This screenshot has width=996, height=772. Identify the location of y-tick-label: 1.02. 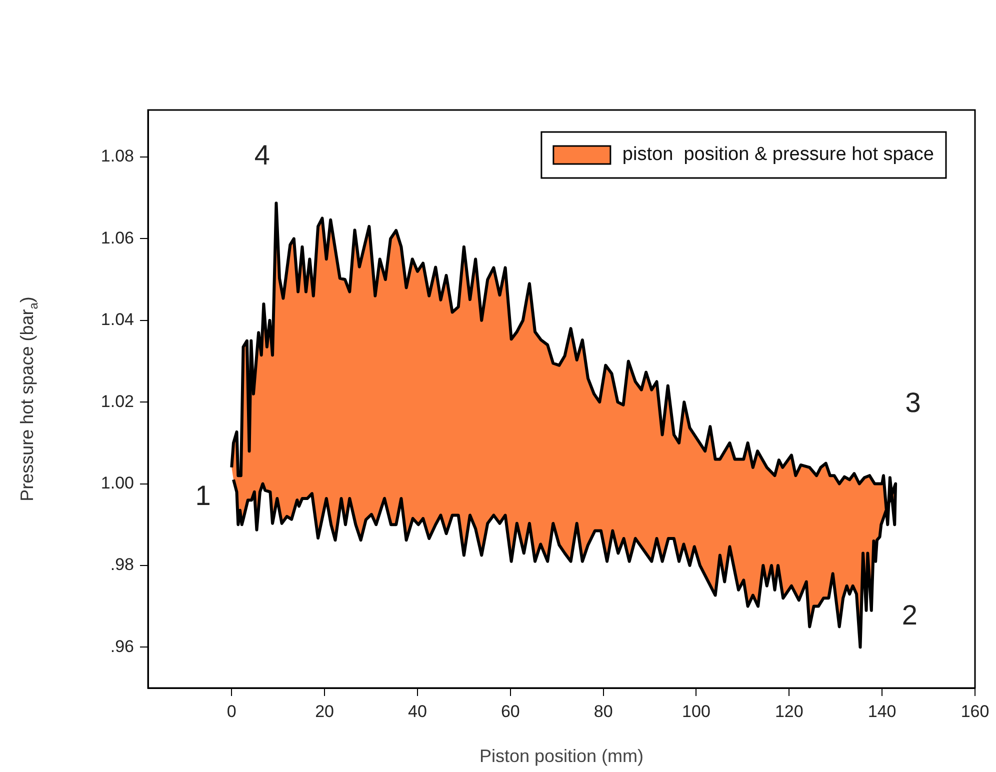
(117, 401).